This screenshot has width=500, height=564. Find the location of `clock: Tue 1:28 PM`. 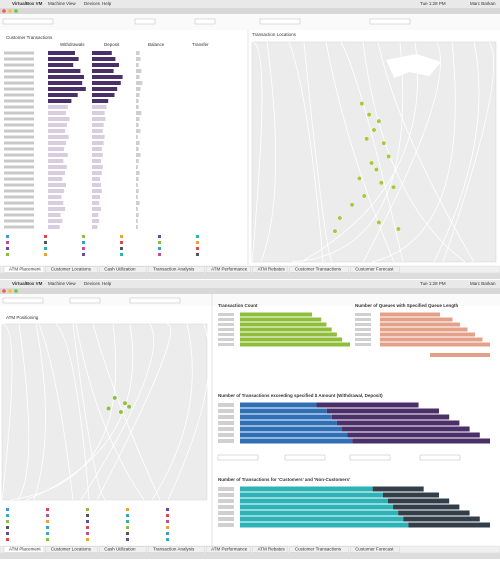

clock: Tue 1:28 PM is located at coordinates (433, 3).